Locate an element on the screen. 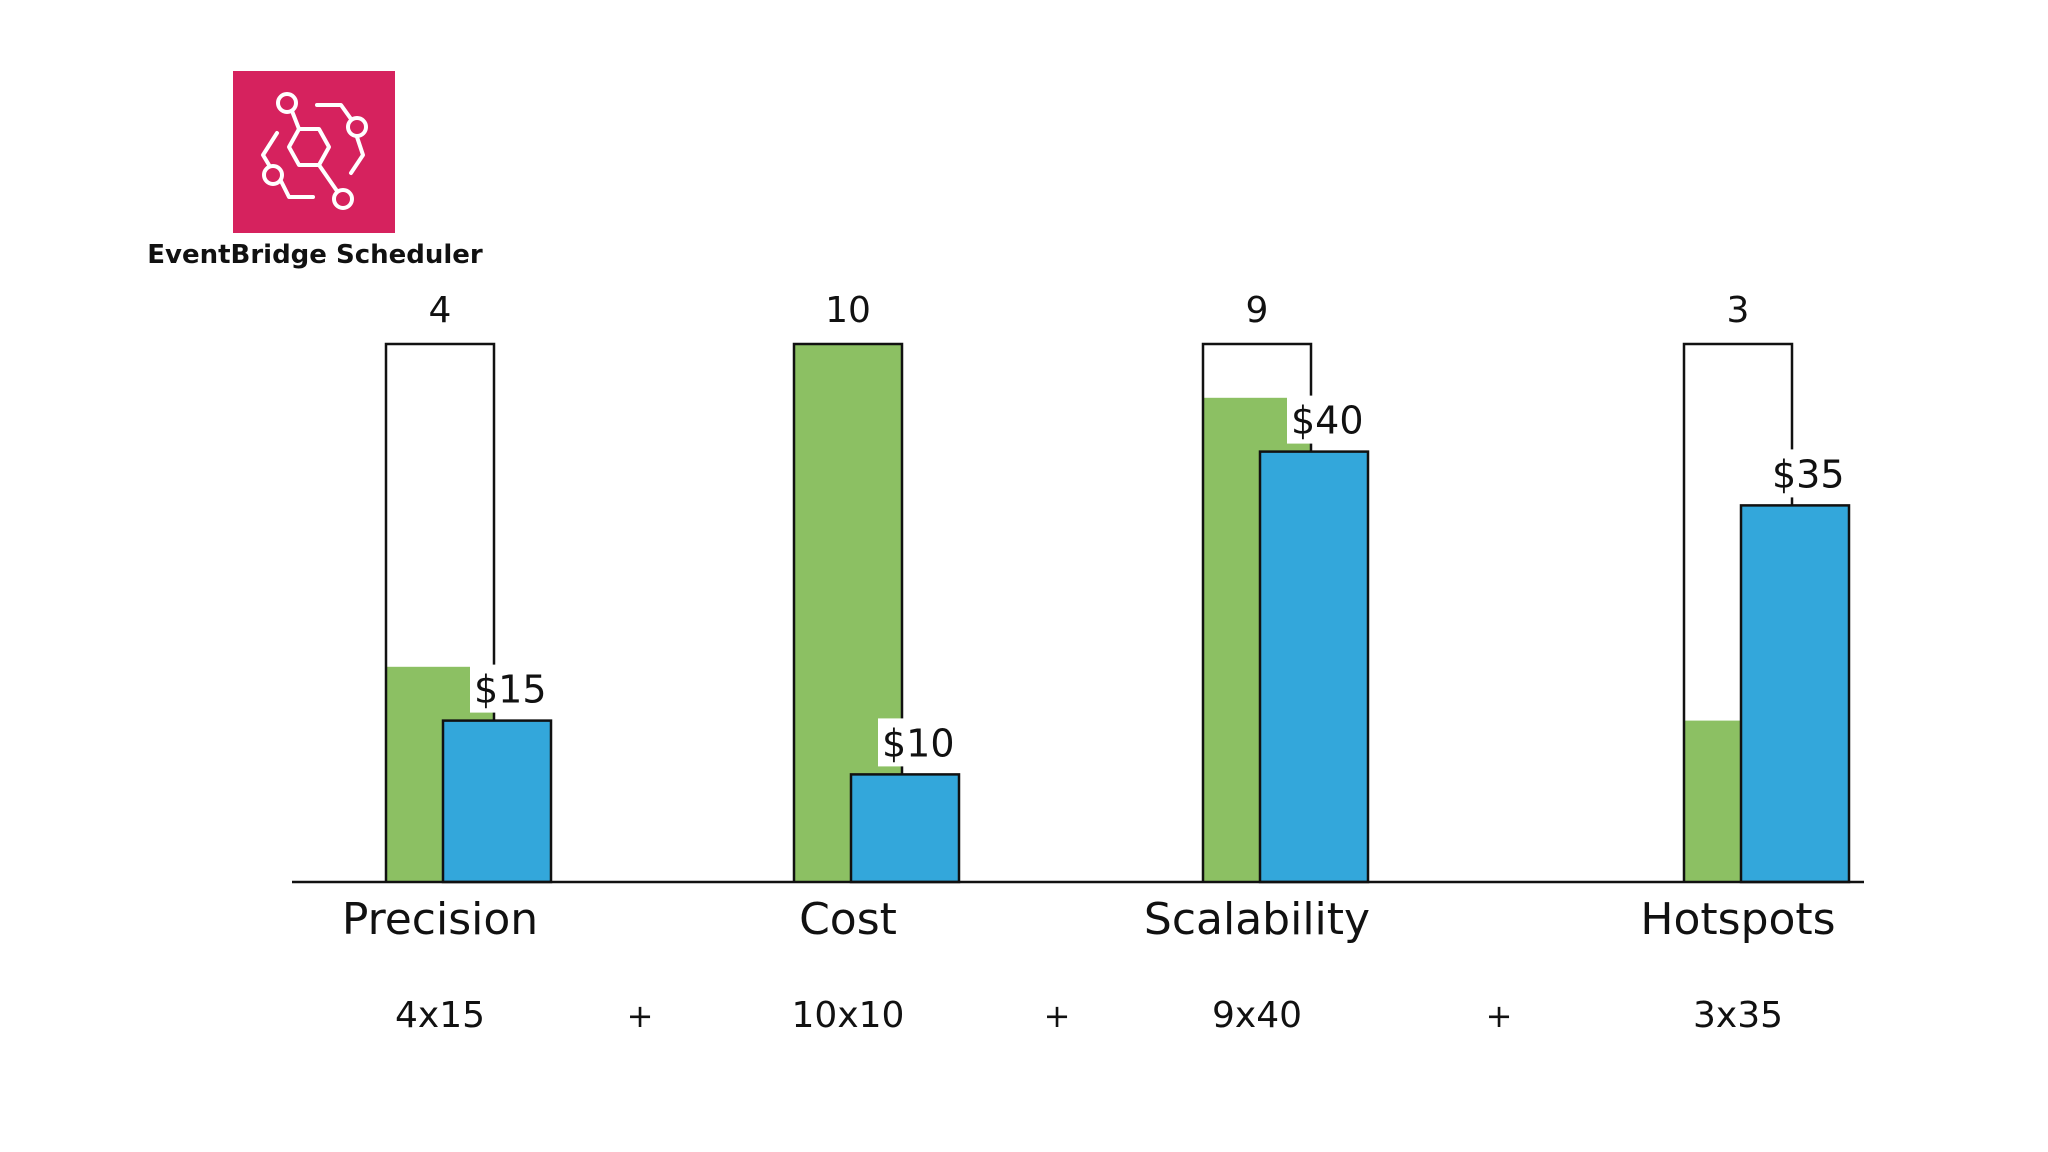  price-bar-cost is located at coordinates (905, 828).